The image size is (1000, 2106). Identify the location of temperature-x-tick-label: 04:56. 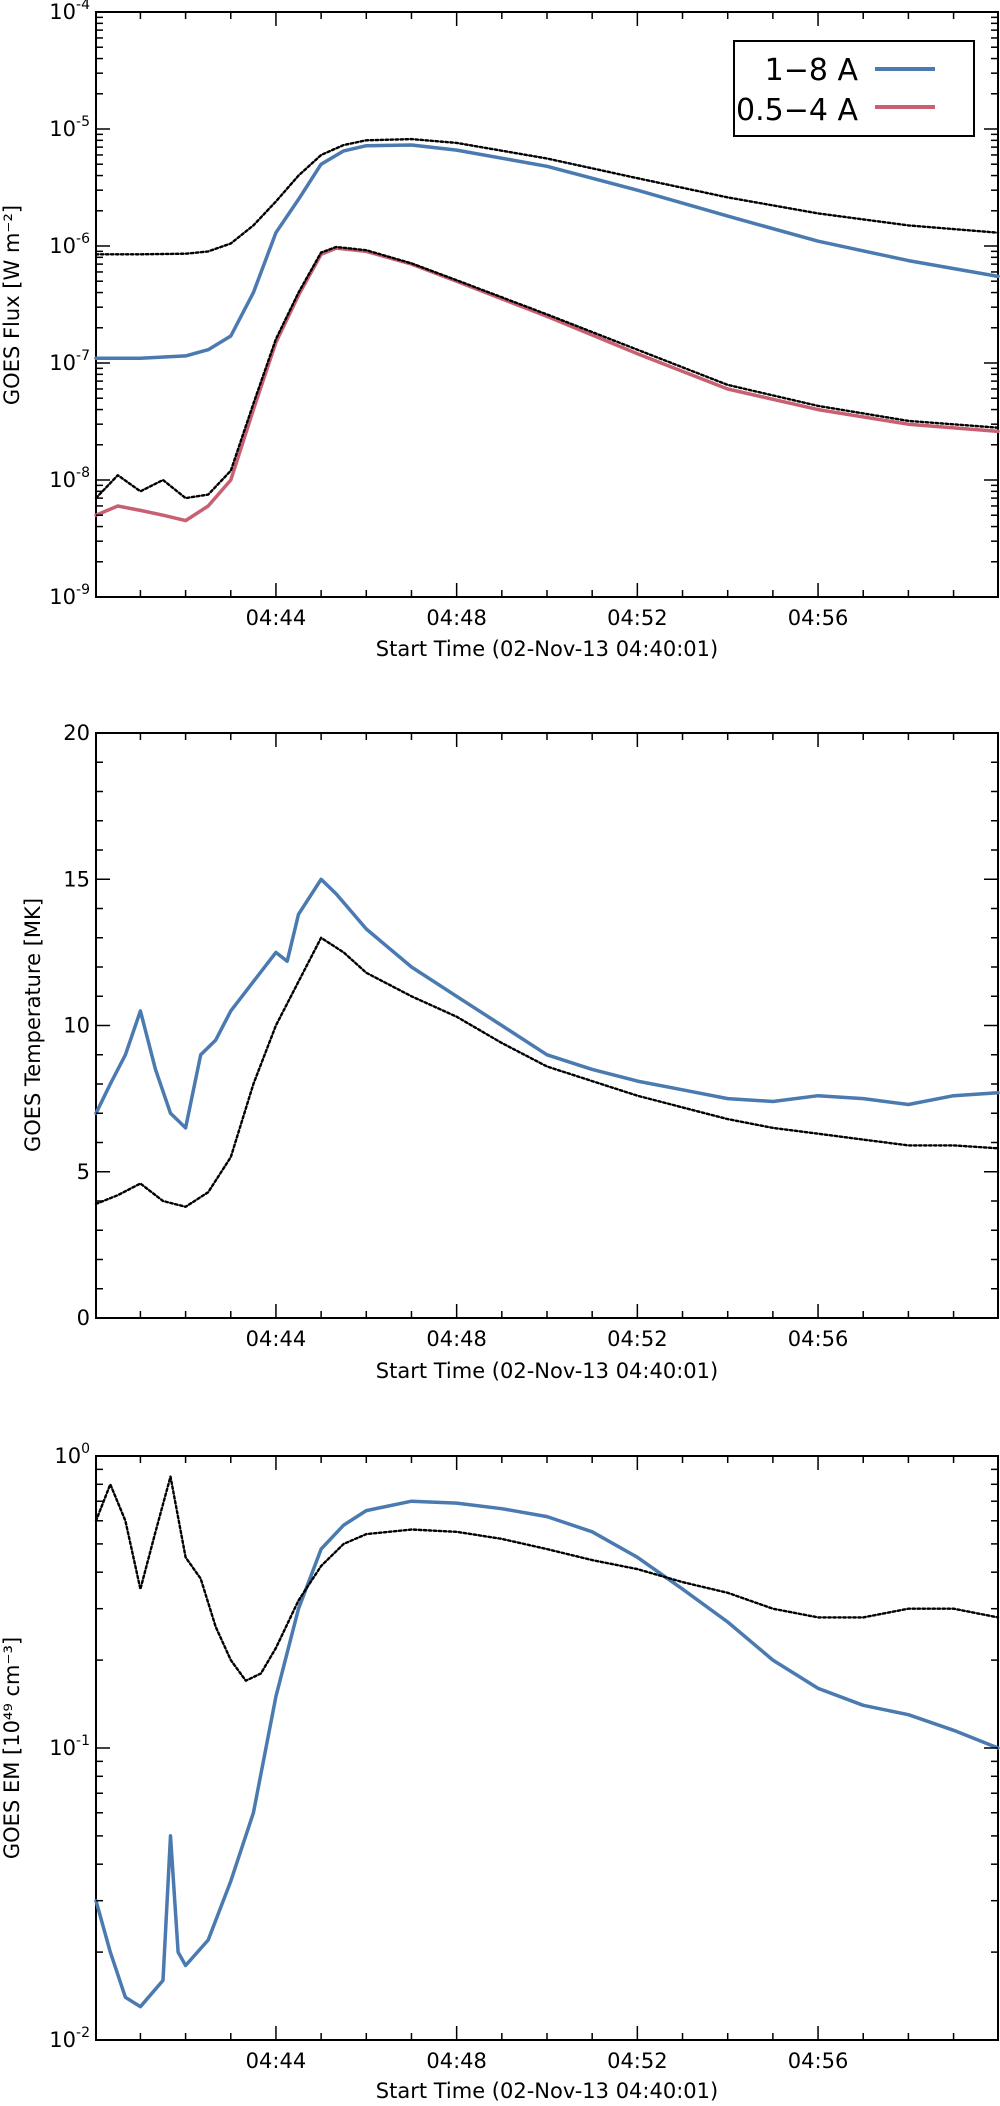
(818, 1339).